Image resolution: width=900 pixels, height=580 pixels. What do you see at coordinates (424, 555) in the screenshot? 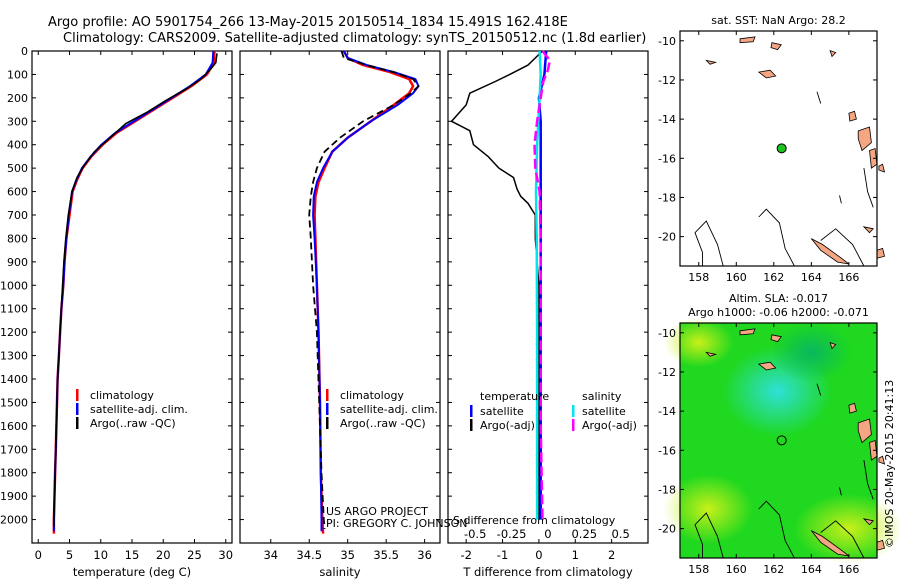
I see `x-tick-label: 36` at bounding box center [424, 555].